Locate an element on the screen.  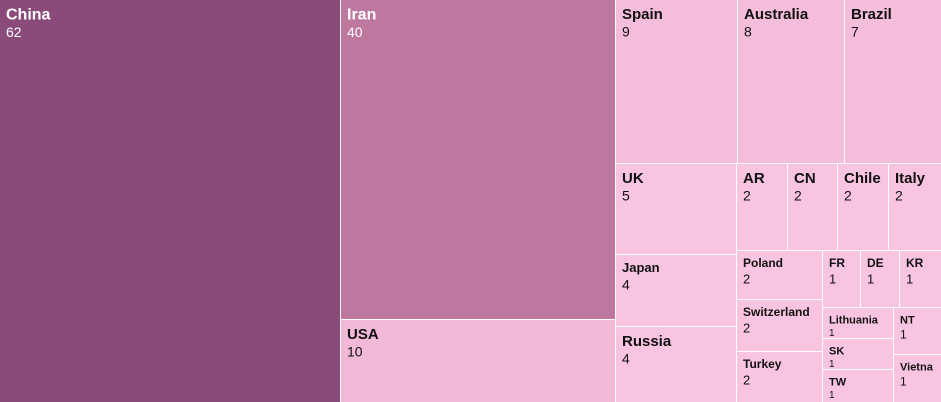
tile-cn: CN2 is located at coordinates (812, 207).